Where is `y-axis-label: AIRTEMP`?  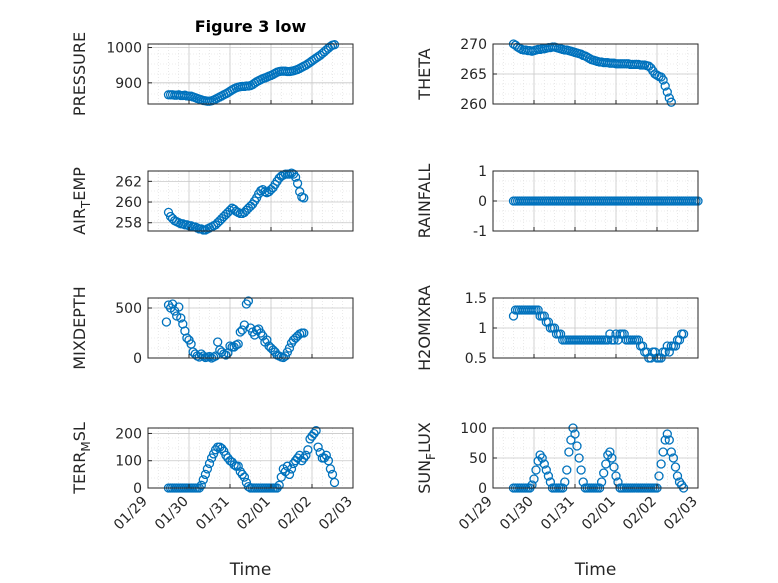 y-axis-label: AIRTEMP is located at coordinates (81, 201).